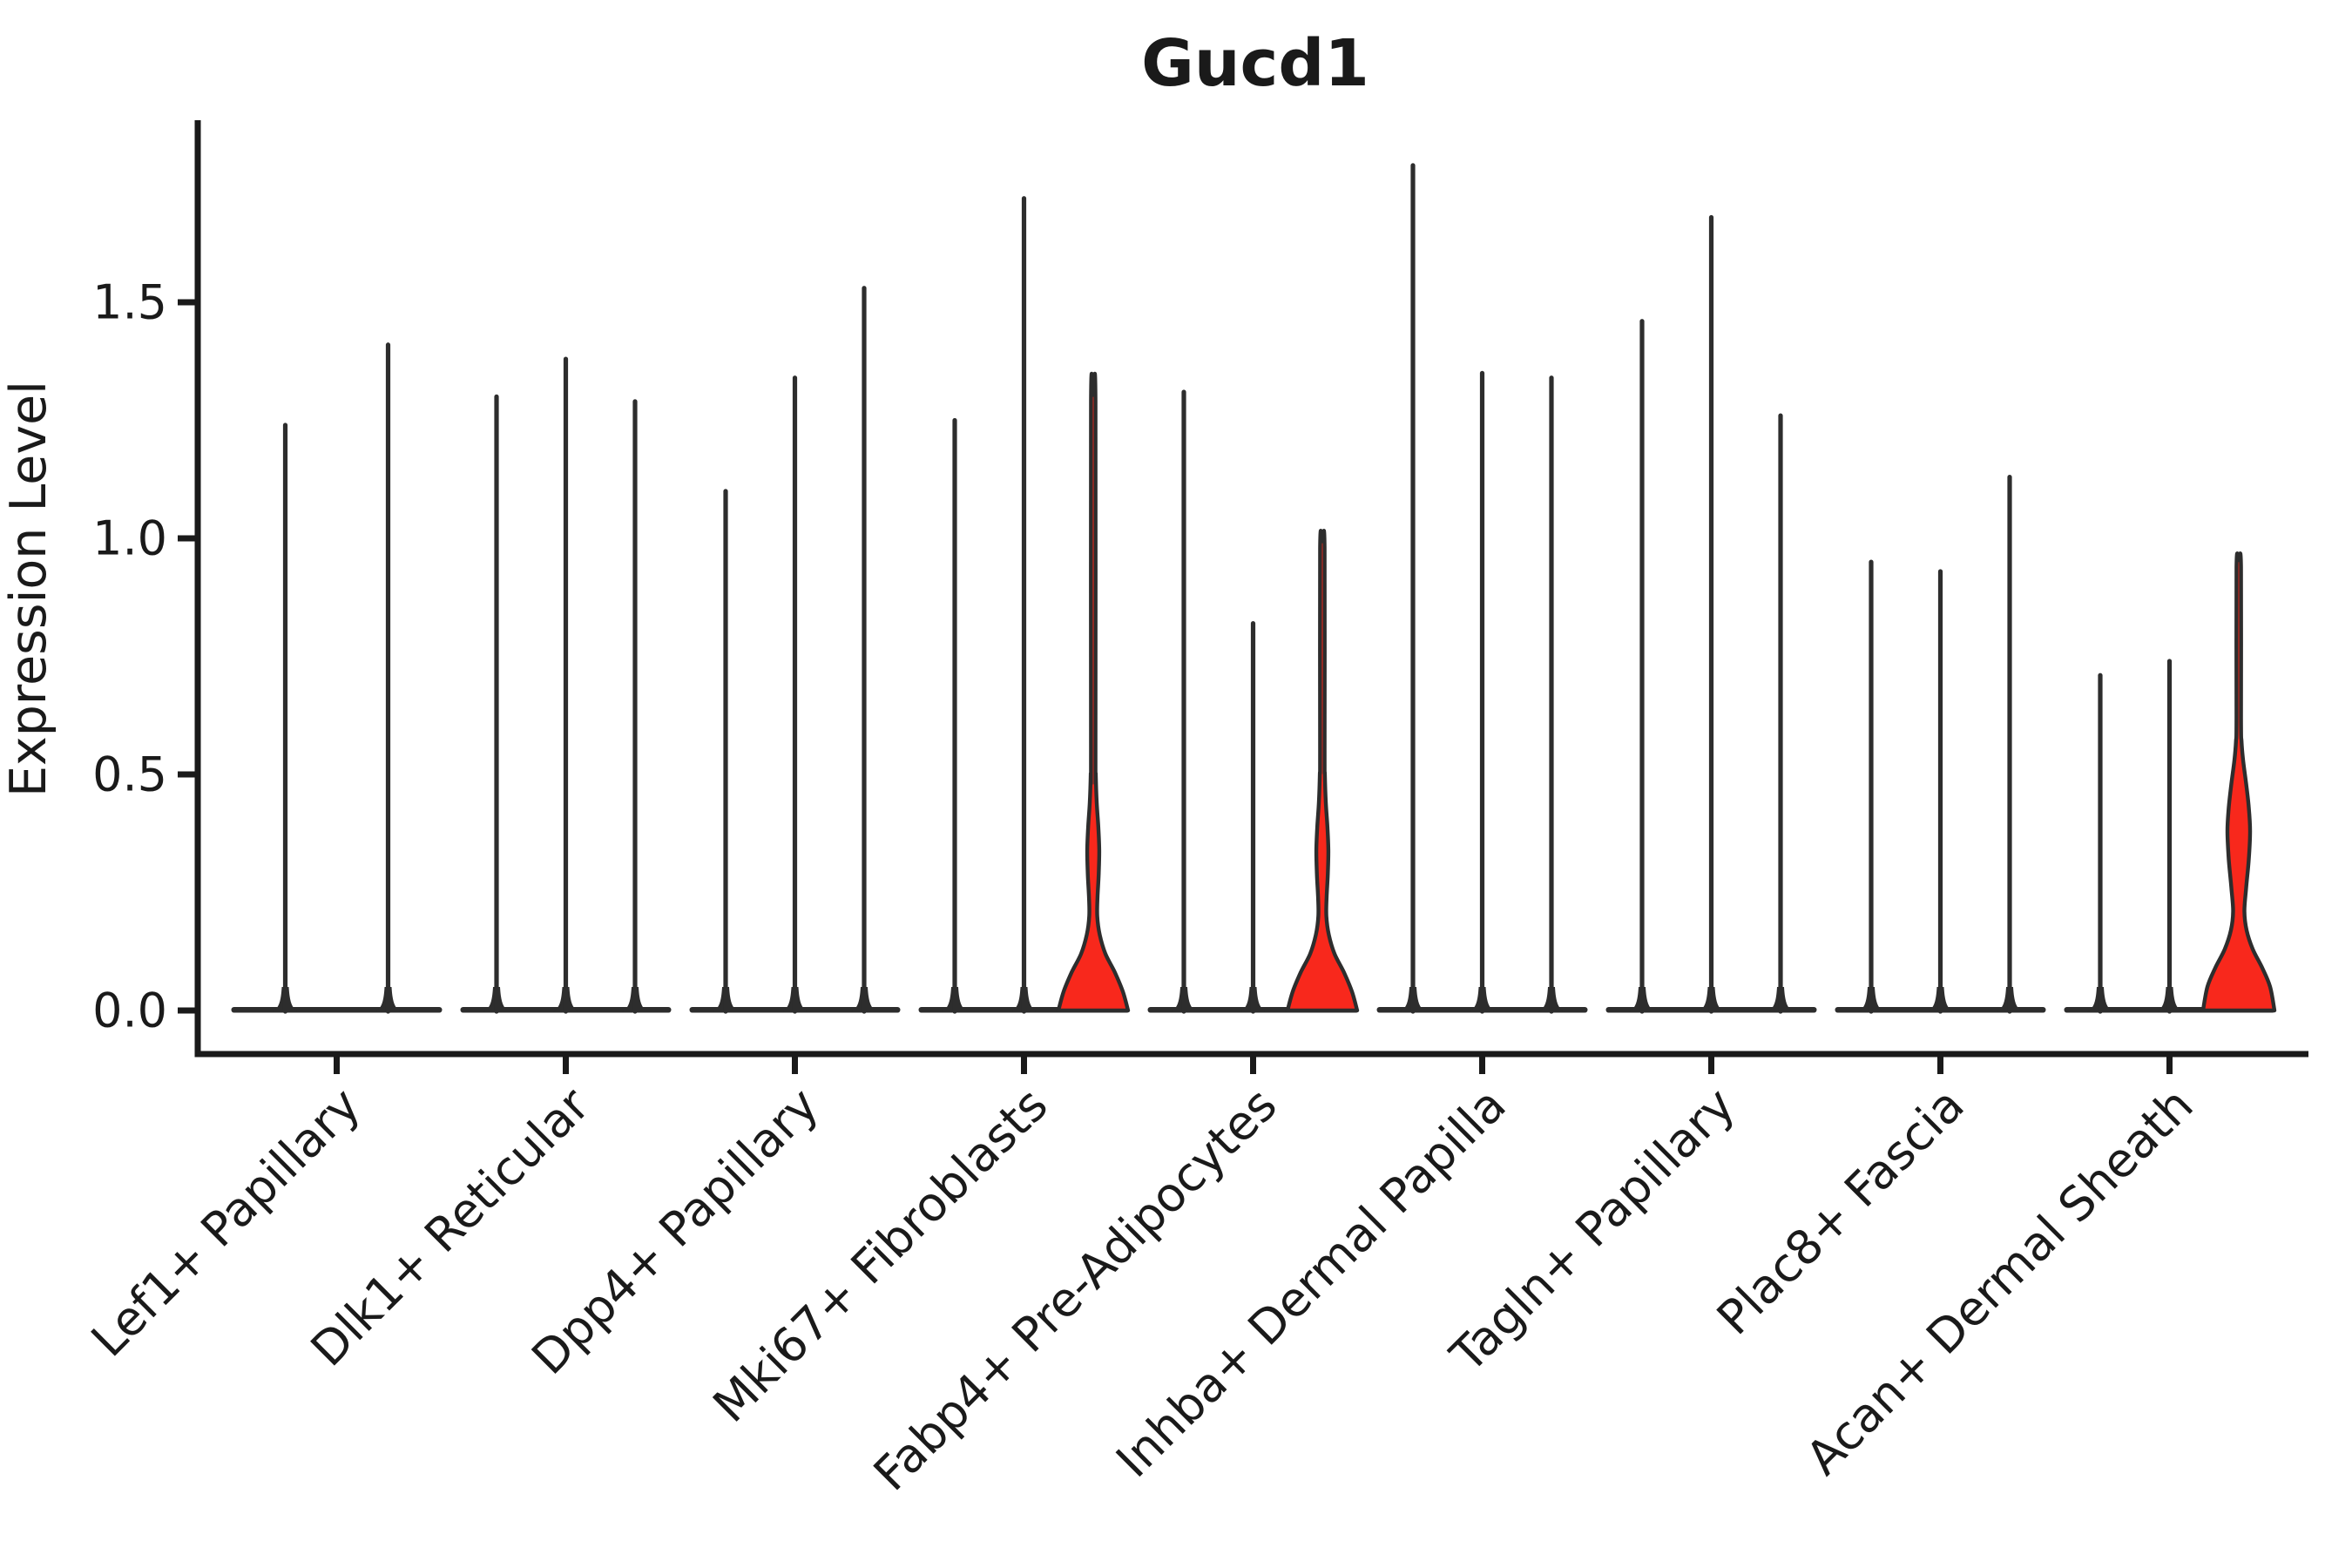 The image size is (2352, 1568). Describe the element at coordinates (129, 775) in the screenshot. I see `y-tick-label: 0.5` at that location.